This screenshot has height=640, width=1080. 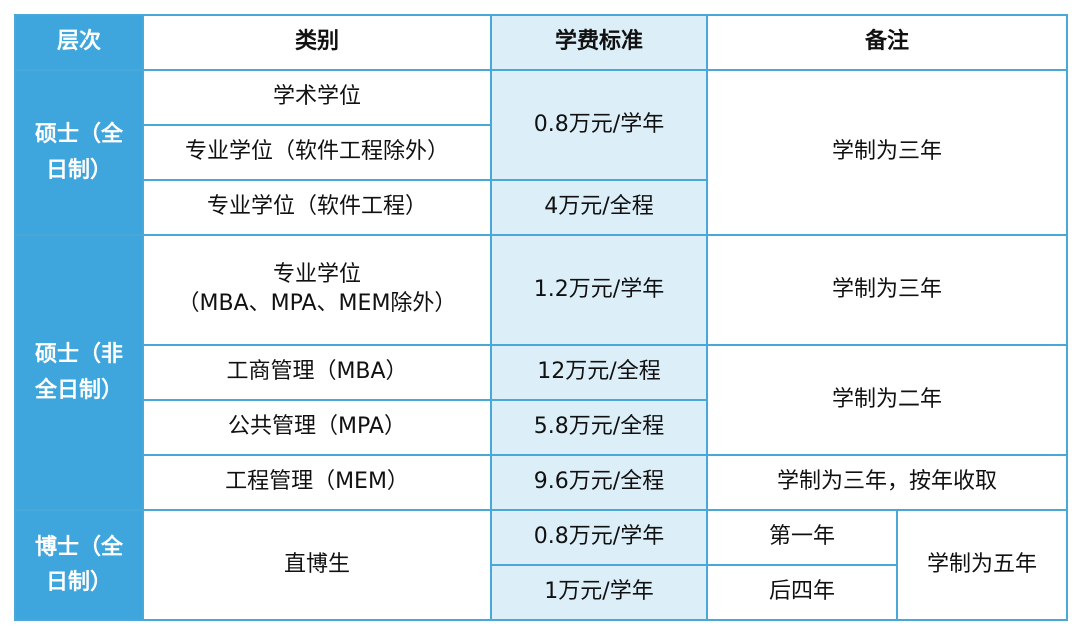 I want to click on table-row: 工程管理（MEM） 9.6万元/全程 学制为三年，按年收取, so click(x=542, y=482).